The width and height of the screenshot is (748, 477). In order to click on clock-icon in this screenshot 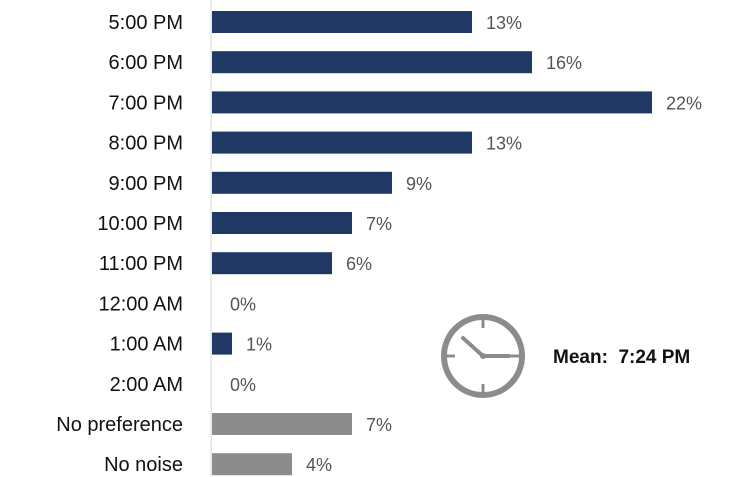, I will do `click(483, 356)`.